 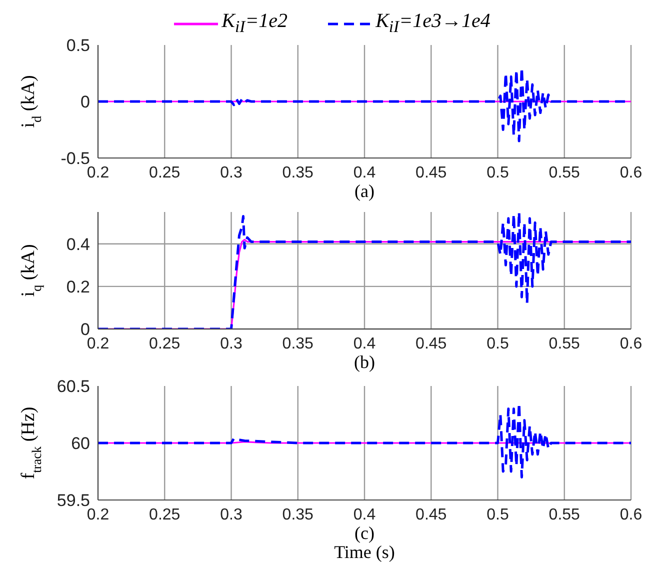 I want to click on y-tick-label: 59.5, so click(x=73, y=500).